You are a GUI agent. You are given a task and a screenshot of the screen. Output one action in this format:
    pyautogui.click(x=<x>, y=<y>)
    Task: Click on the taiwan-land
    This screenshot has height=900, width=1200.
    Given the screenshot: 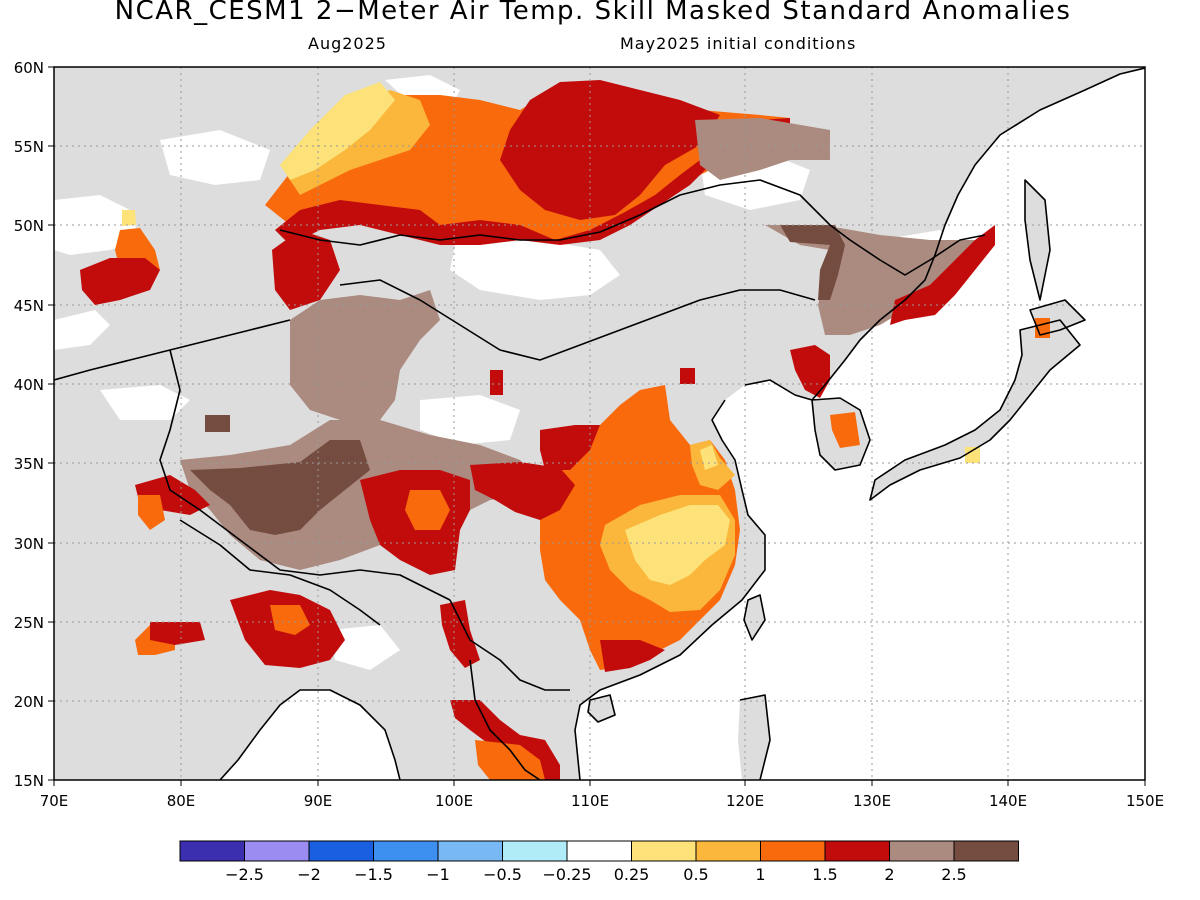 What is the action you would take?
    pyautogui.click(x=754, y=617)
    